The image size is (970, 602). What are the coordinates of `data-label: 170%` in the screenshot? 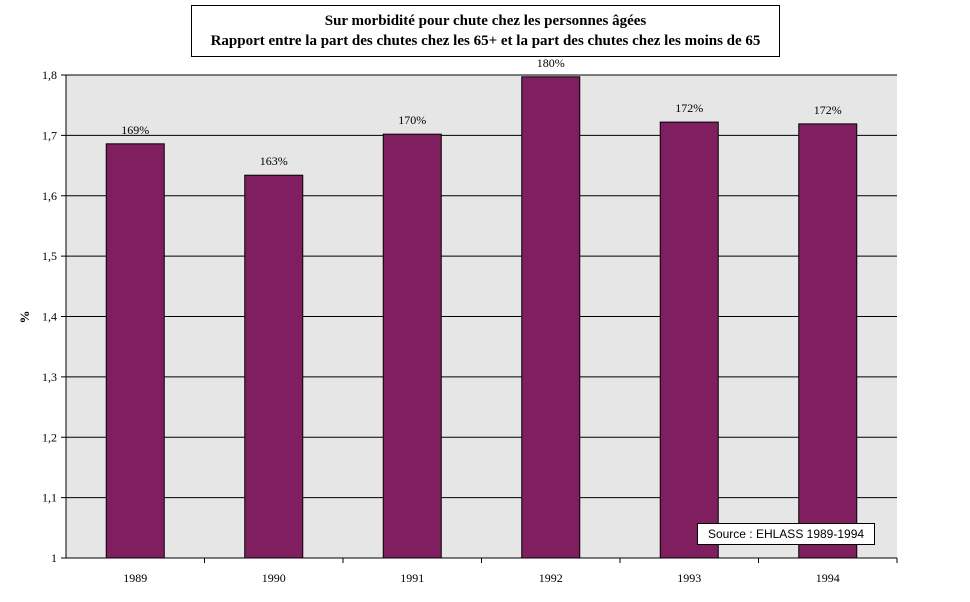 It's located at (412, 120).